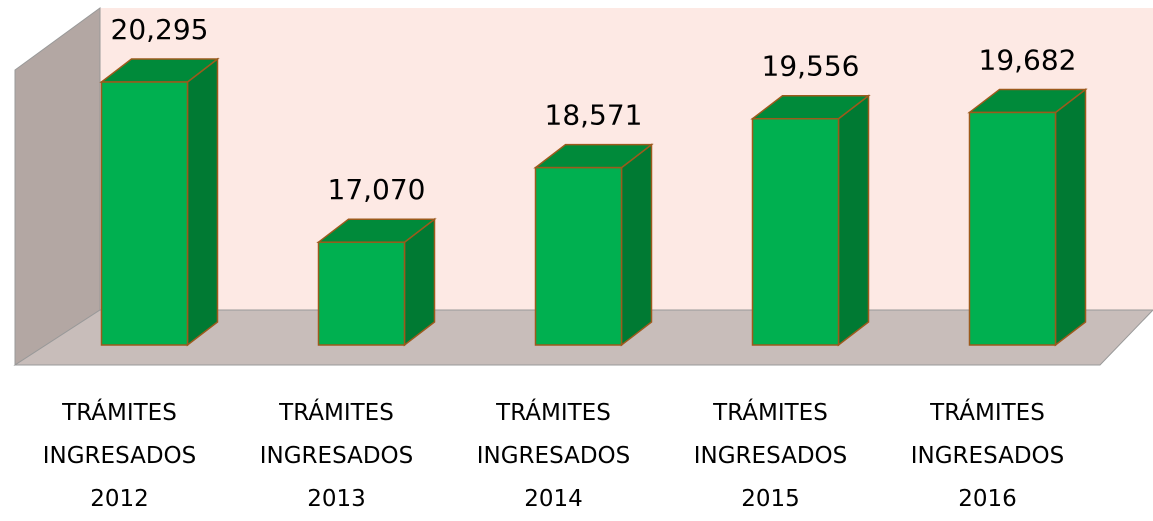 Image resolution: width=1153 pixels, height=521 pixels. Describe the element at coordinates (160, 29) in the screenshot. I see `value-label: 20,295` at that location.